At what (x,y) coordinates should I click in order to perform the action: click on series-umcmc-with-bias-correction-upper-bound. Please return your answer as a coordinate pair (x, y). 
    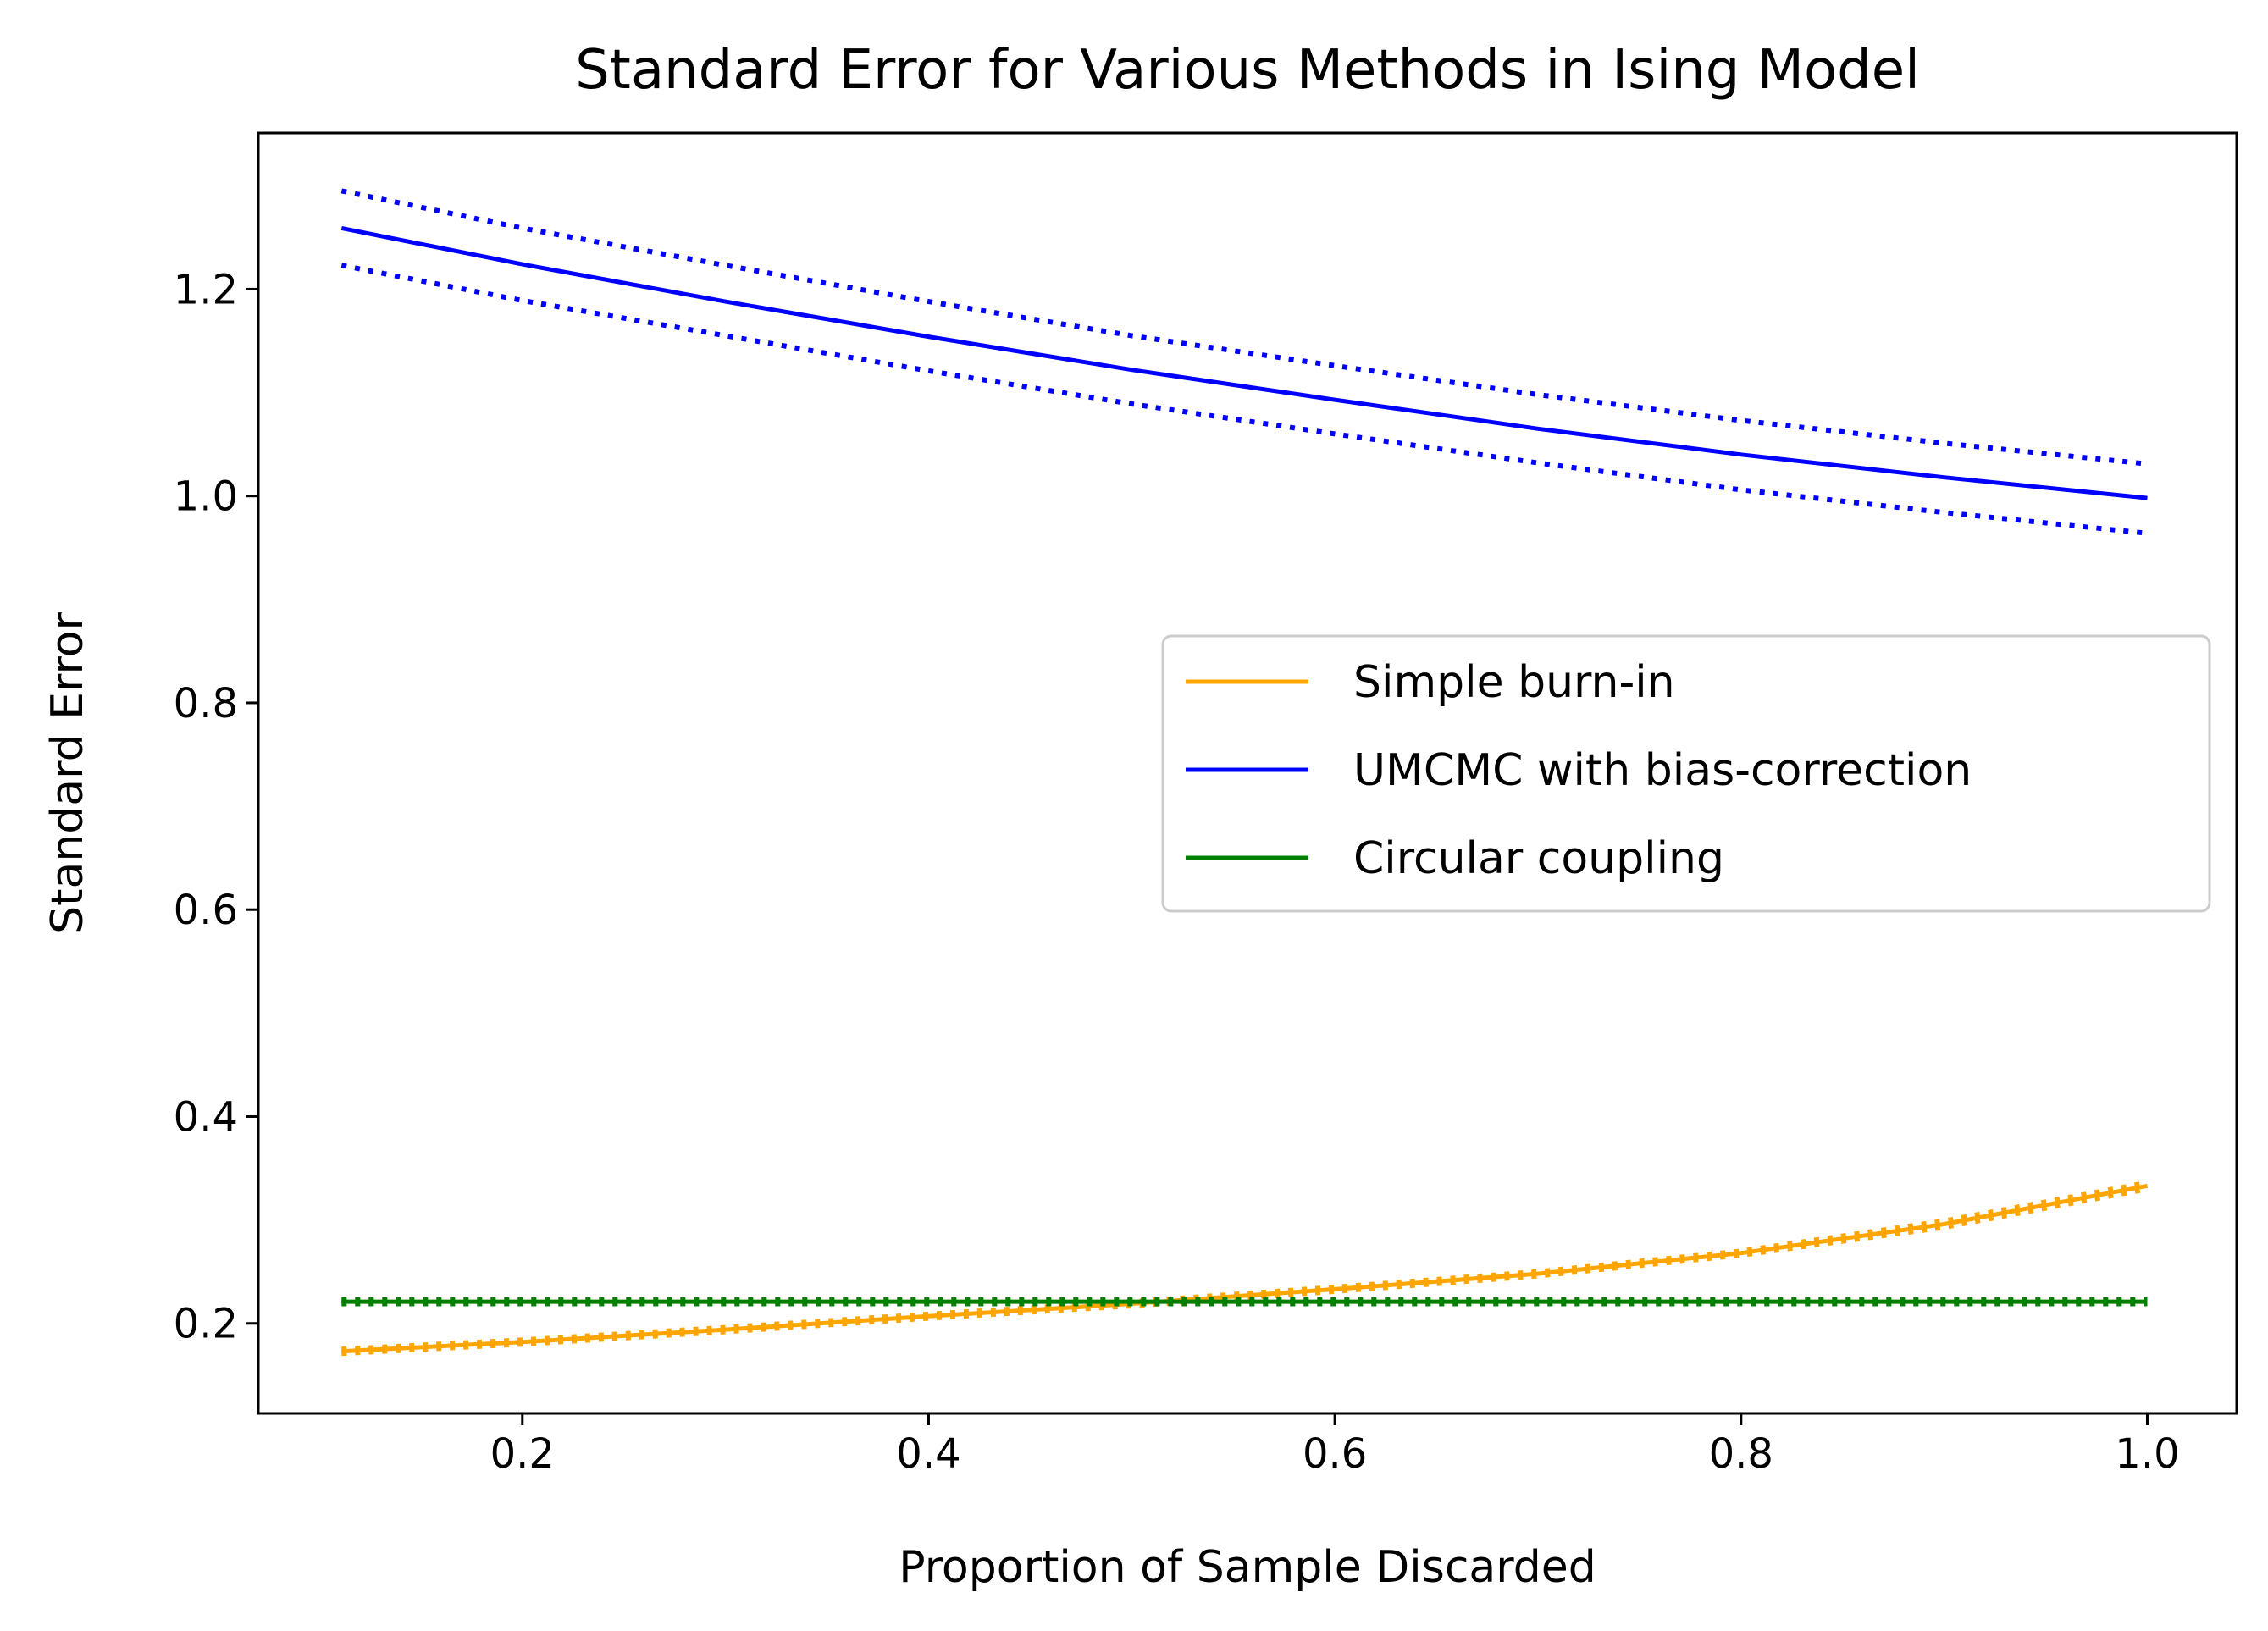
    Looking at the image, I should click on (1244, 328).